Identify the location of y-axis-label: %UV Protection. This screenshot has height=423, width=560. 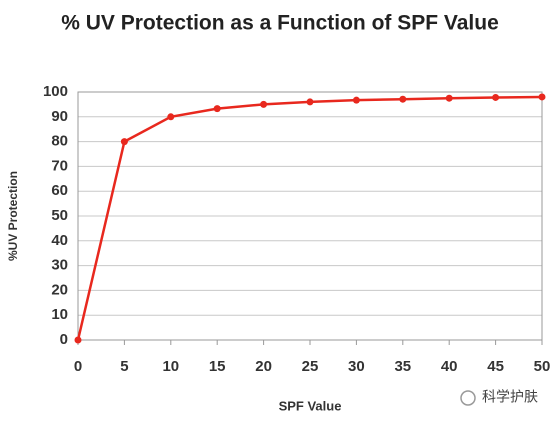
(13, 216).